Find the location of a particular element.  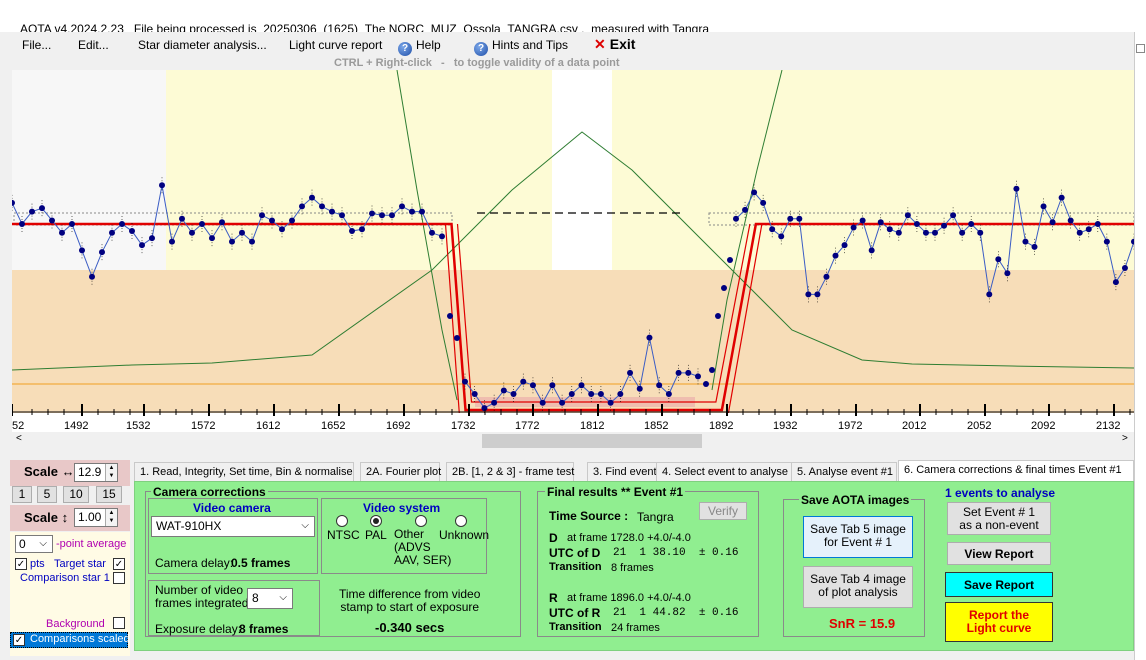

frames-integrated-select: 8 ⌵ is located at coordinates (270, 598).